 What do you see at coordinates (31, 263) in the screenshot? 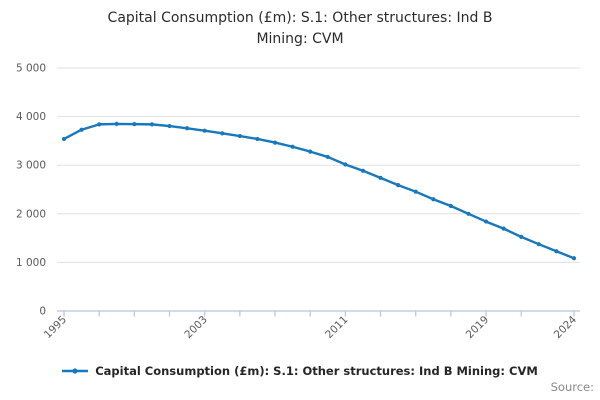
I see `y-tick-label: 1 000` at bounding box center [31, 263].